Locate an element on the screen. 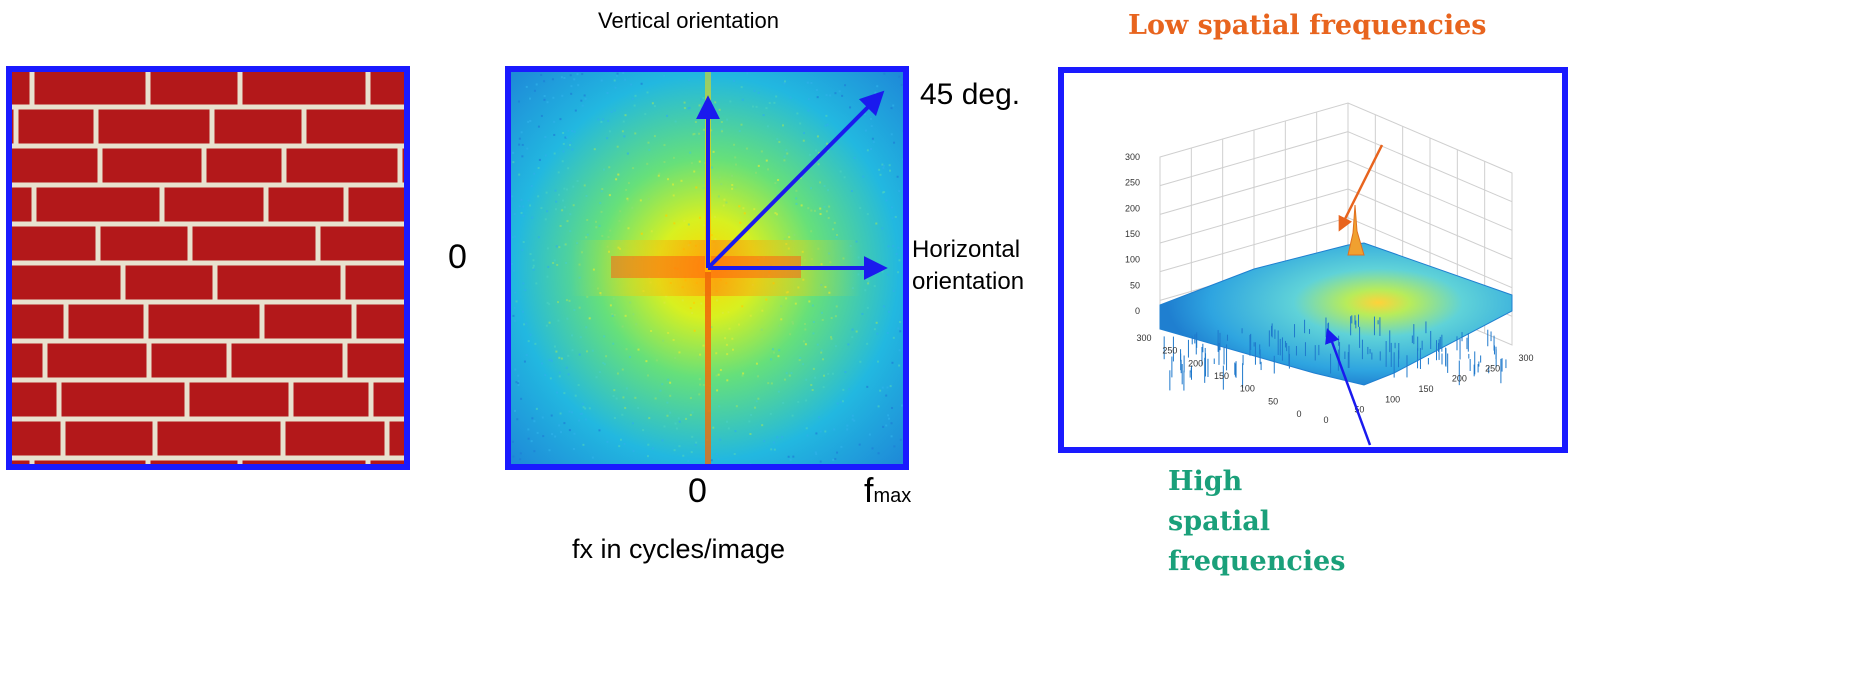 Image resolution: width=1858 pixels, height=684 pixels. high-spatial-frequencies-line2: spatial is located at coordinates (1219, 521).